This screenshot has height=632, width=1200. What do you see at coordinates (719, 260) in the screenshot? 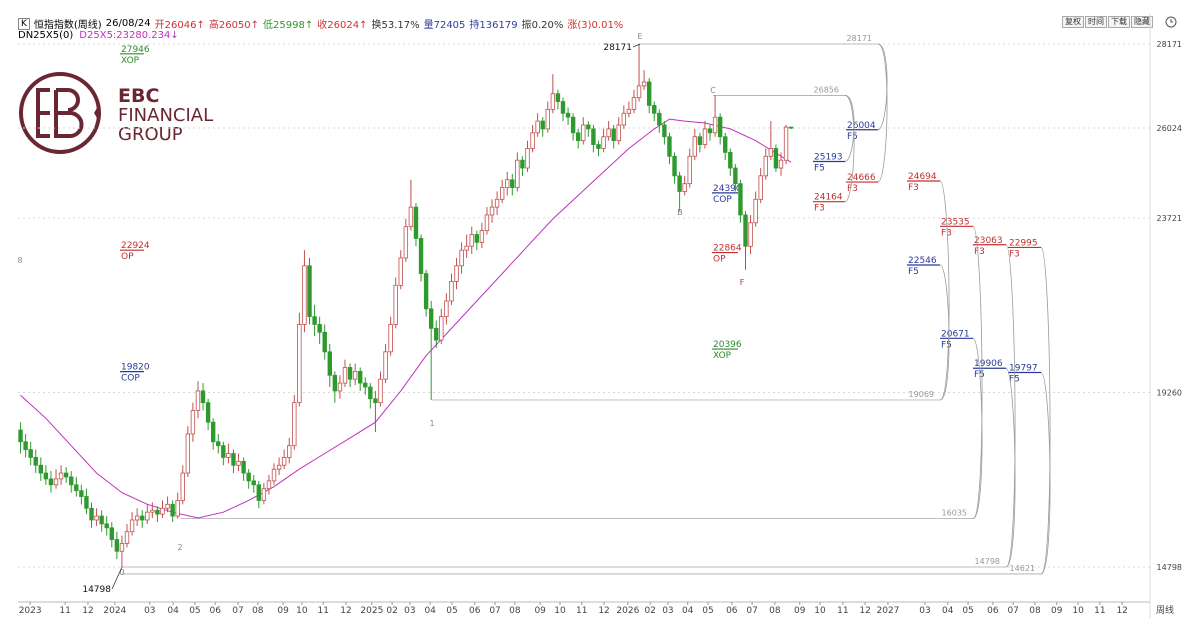
I see `target-label: OP` at bounding box center [719, 260].